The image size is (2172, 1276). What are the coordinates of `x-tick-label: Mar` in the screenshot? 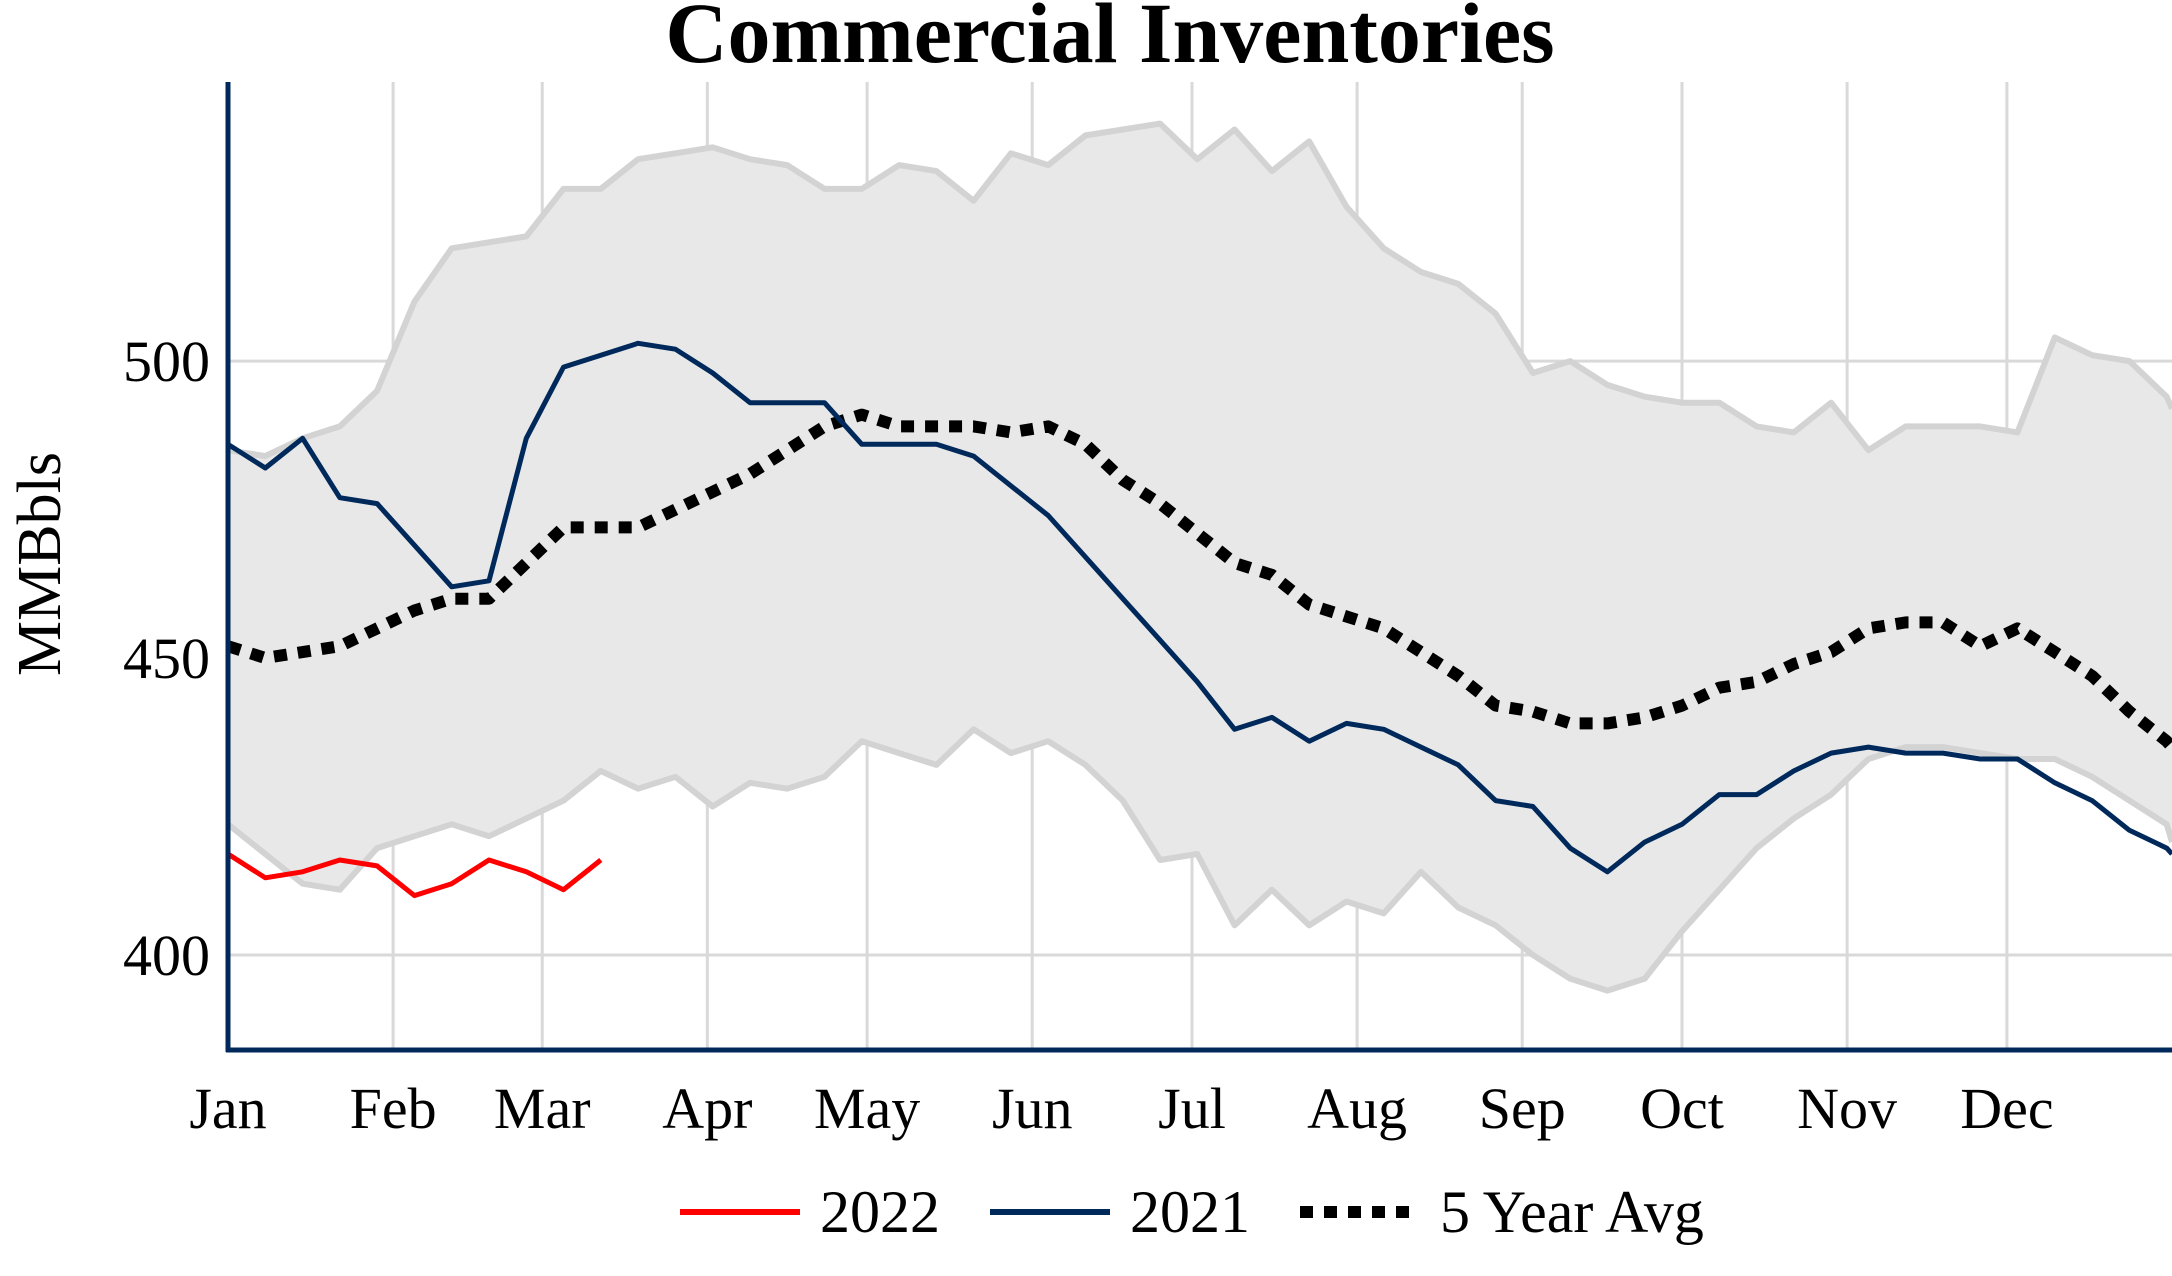 It's located at (542, 1108).